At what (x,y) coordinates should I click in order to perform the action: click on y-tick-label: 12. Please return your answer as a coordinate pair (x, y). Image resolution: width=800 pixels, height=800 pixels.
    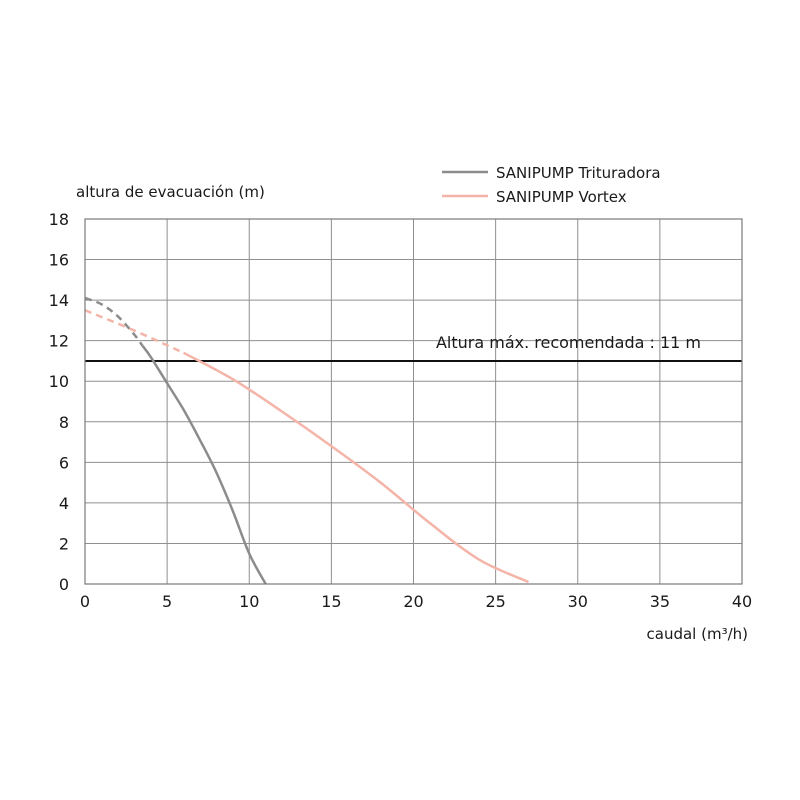
    Looking at the image, I should click on (59, 341).